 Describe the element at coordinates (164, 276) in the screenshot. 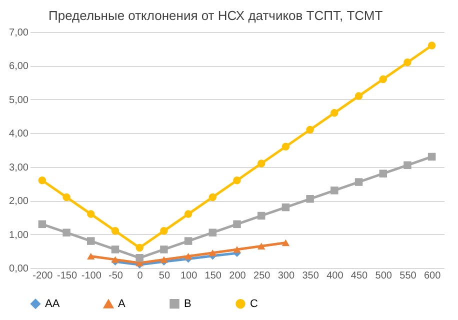

I see `x-tick-label: 50` at that location.